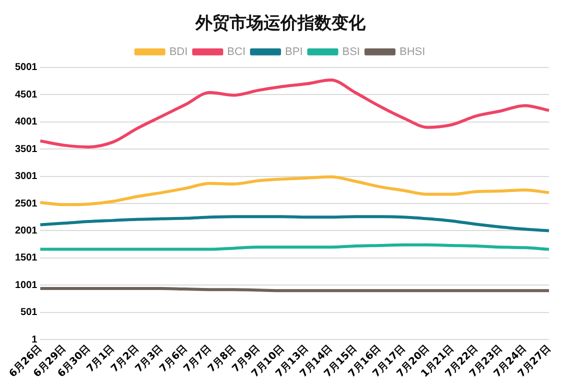 Image resolution: width=571 pixels, height=391 pixels. I want to click on y-tick-label: 4001, so click(26, 122).